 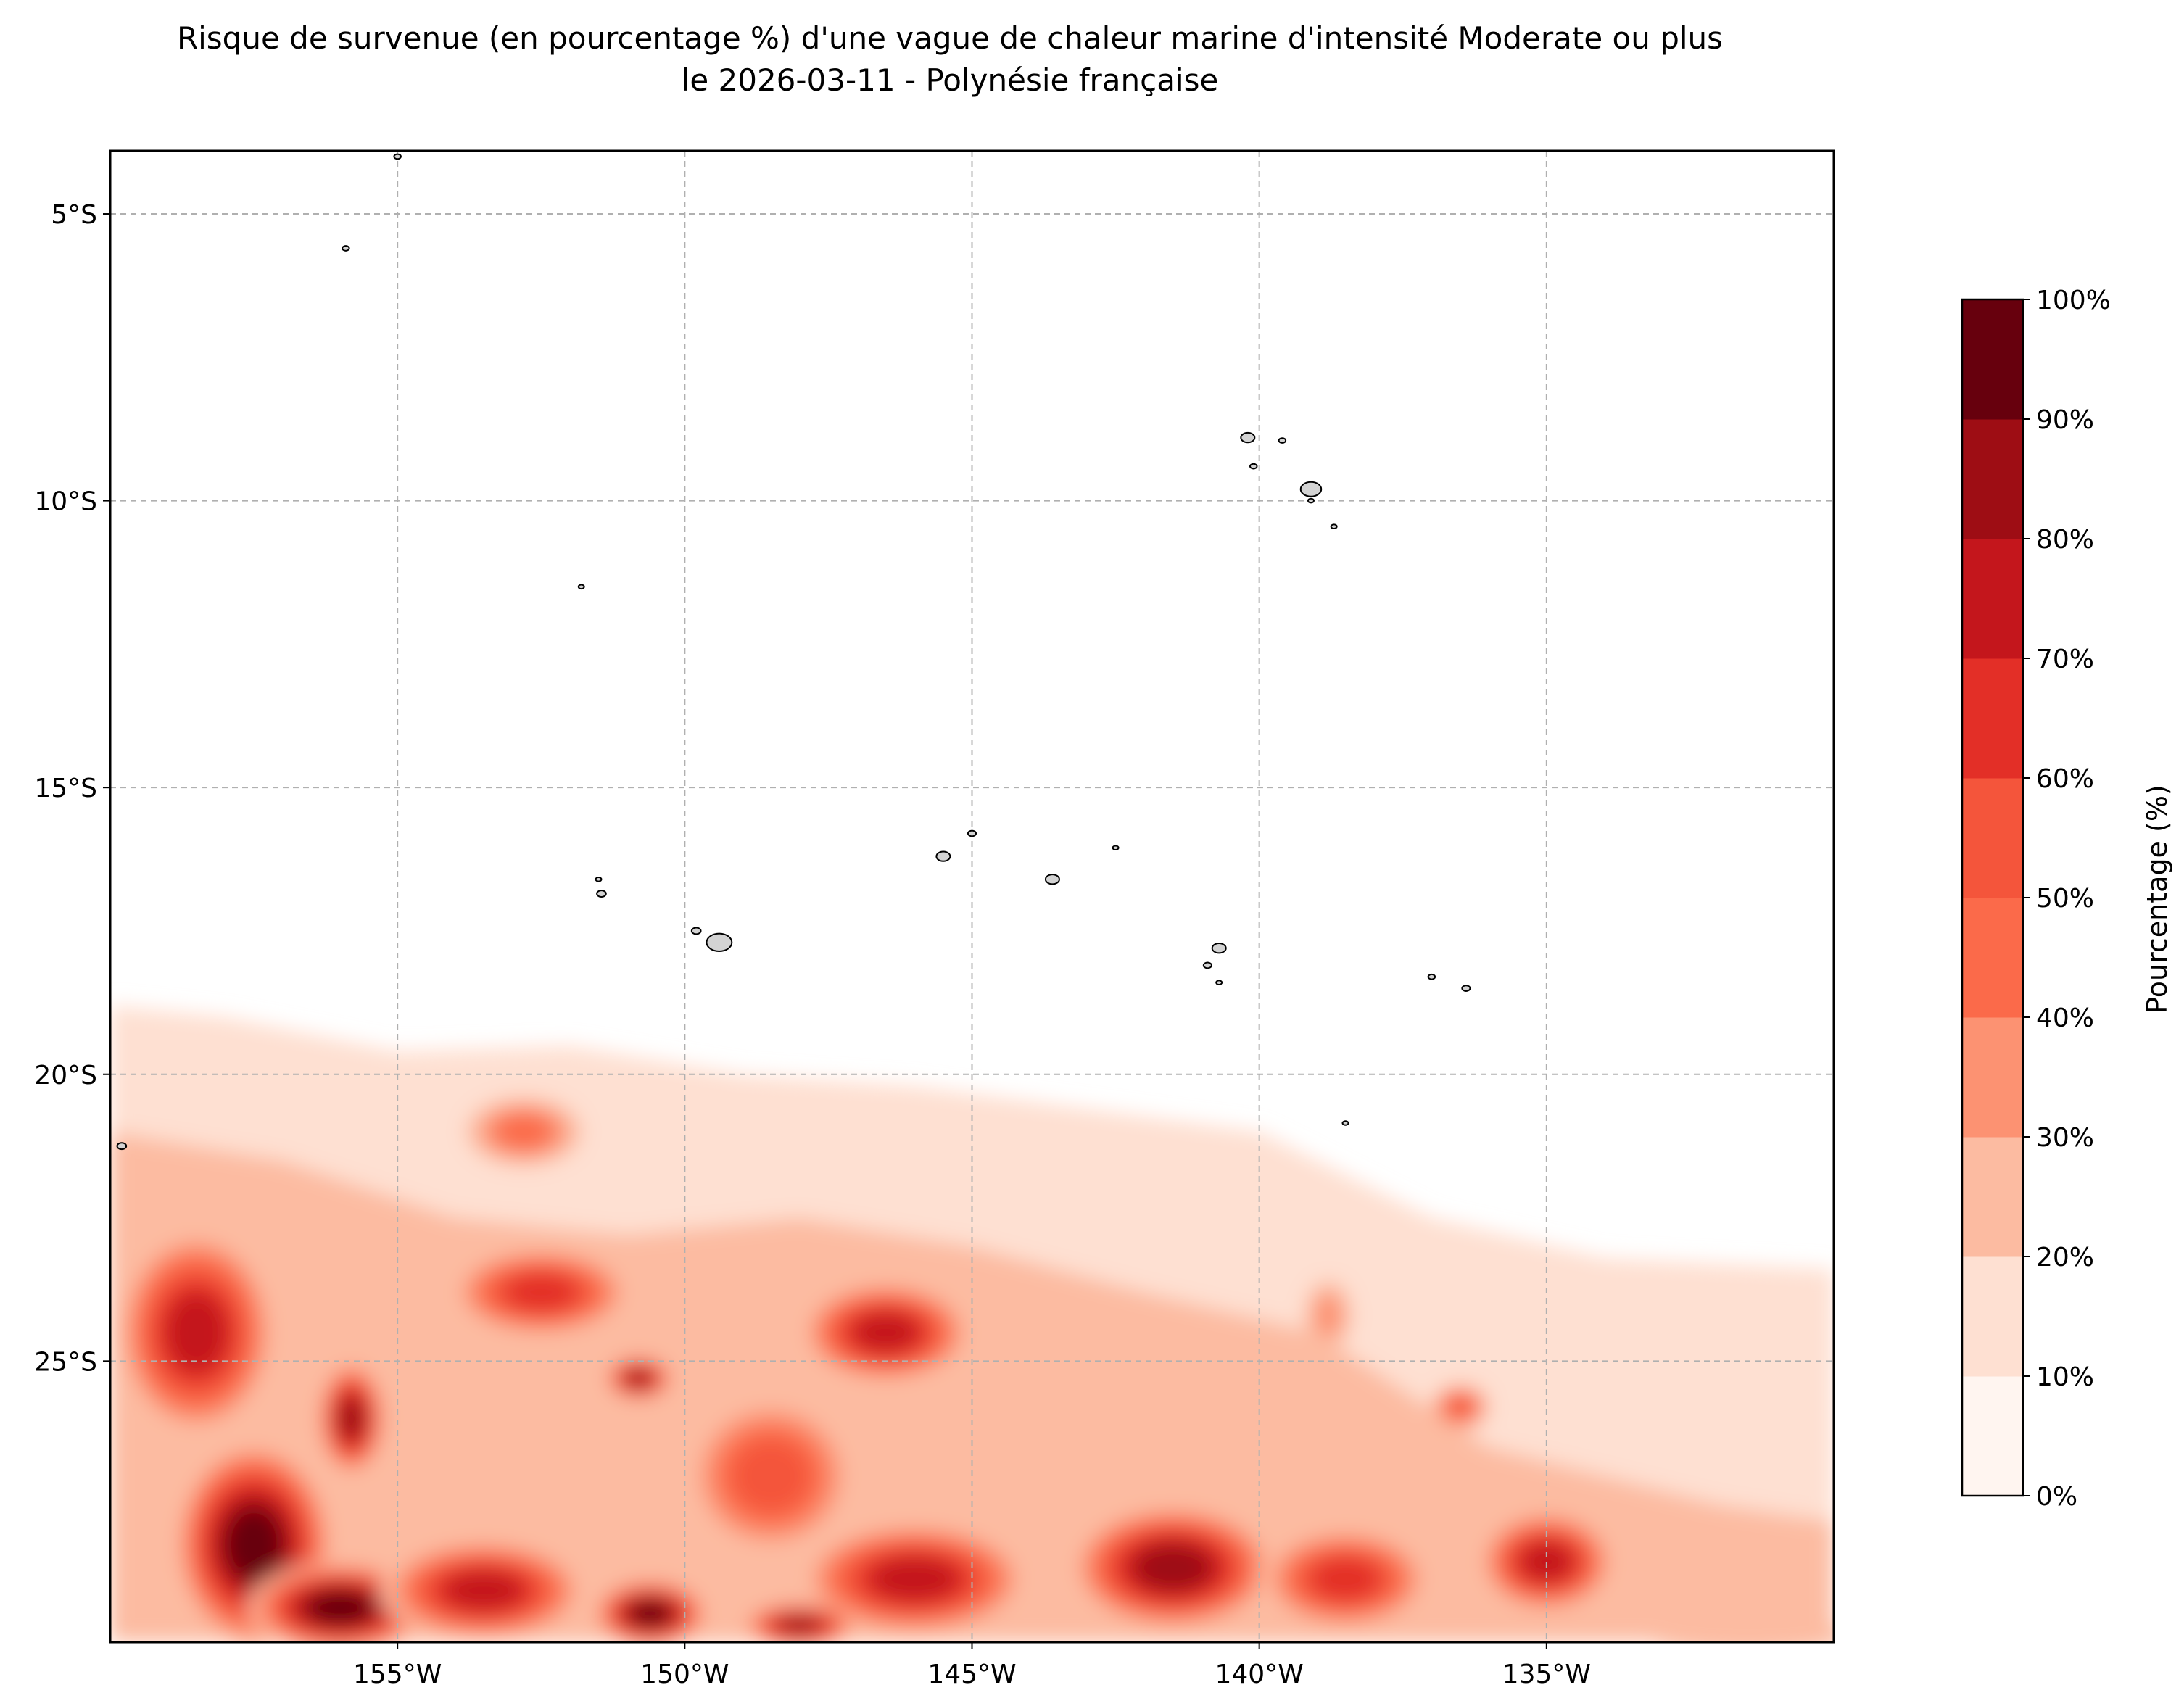 What do you see at coordinates (684, 1675) in the screenshot?
I see `x-tick-label: 150°W` at bounding box center [684, 1675].